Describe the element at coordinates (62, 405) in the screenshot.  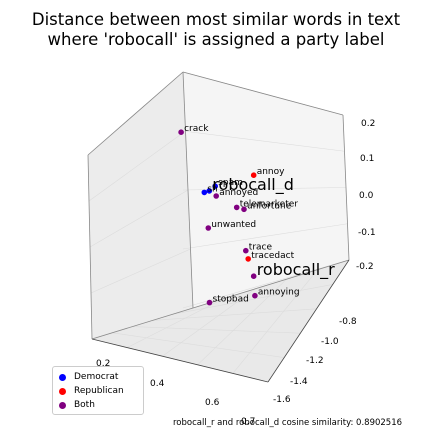
I see `legend-marker-both` at that location.